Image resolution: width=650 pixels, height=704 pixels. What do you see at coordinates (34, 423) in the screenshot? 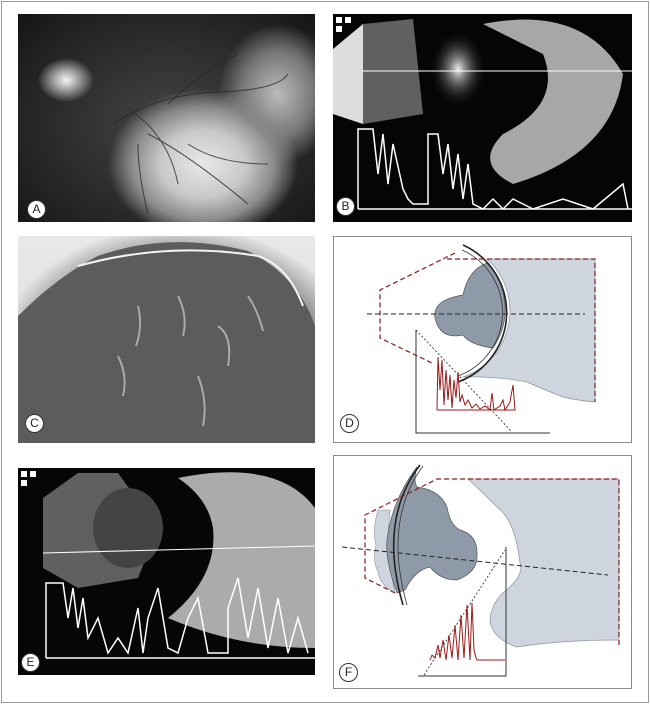
I see `panel-label-c: C` at bounding box center [34, 423].